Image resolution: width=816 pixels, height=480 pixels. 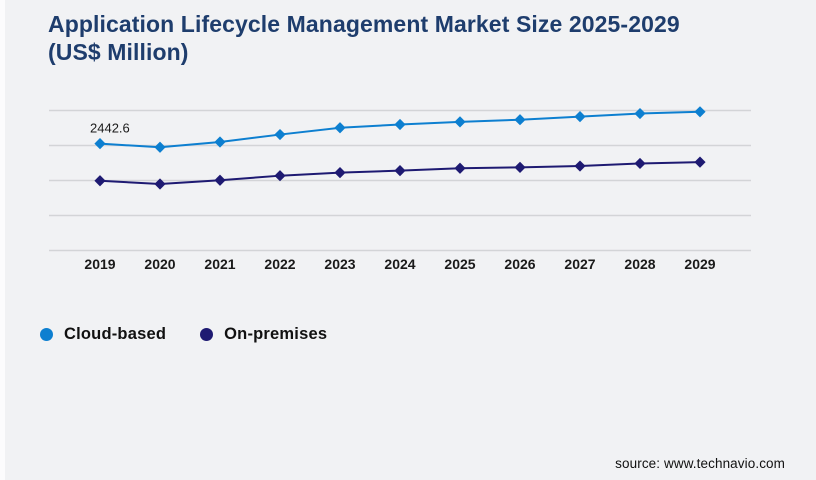 I want to click on x-axis-label: 2028, so click(x=639, y=264).